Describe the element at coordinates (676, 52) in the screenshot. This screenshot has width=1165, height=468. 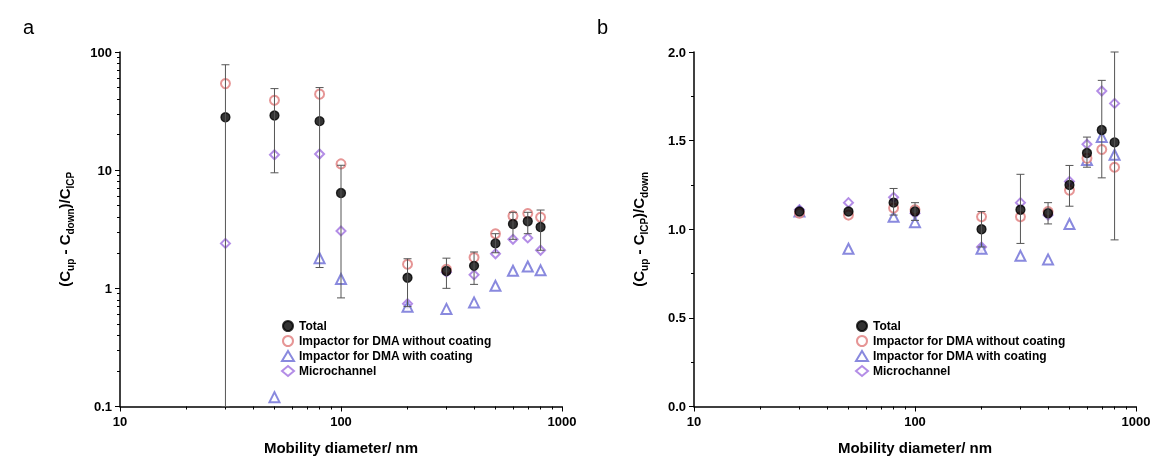
I see `y-tick-label: 2.0` at that location.